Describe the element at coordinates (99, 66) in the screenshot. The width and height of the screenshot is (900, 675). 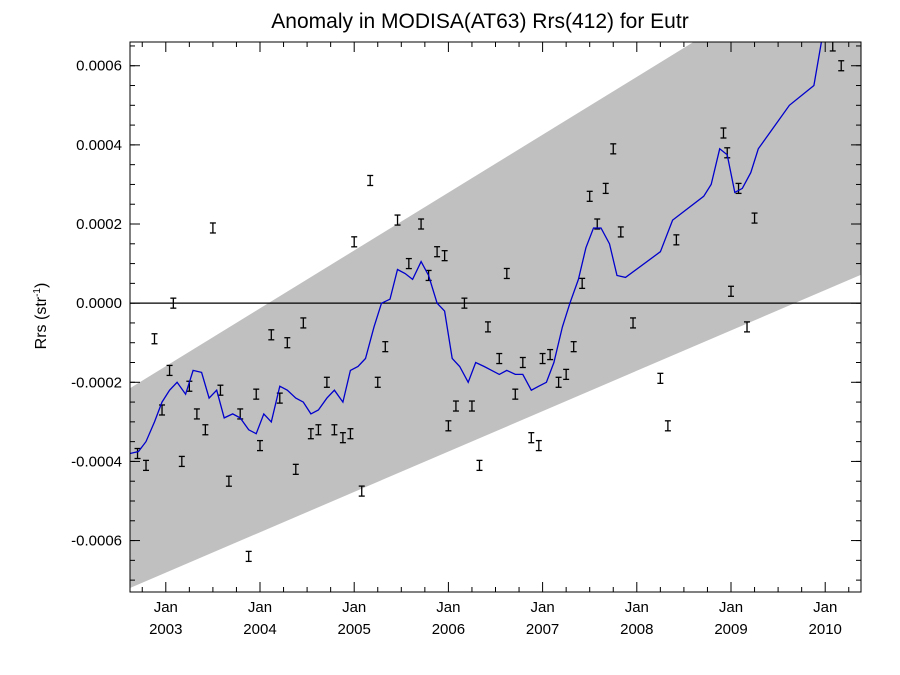
I see `y-tick-label: 0.0006` at that location.